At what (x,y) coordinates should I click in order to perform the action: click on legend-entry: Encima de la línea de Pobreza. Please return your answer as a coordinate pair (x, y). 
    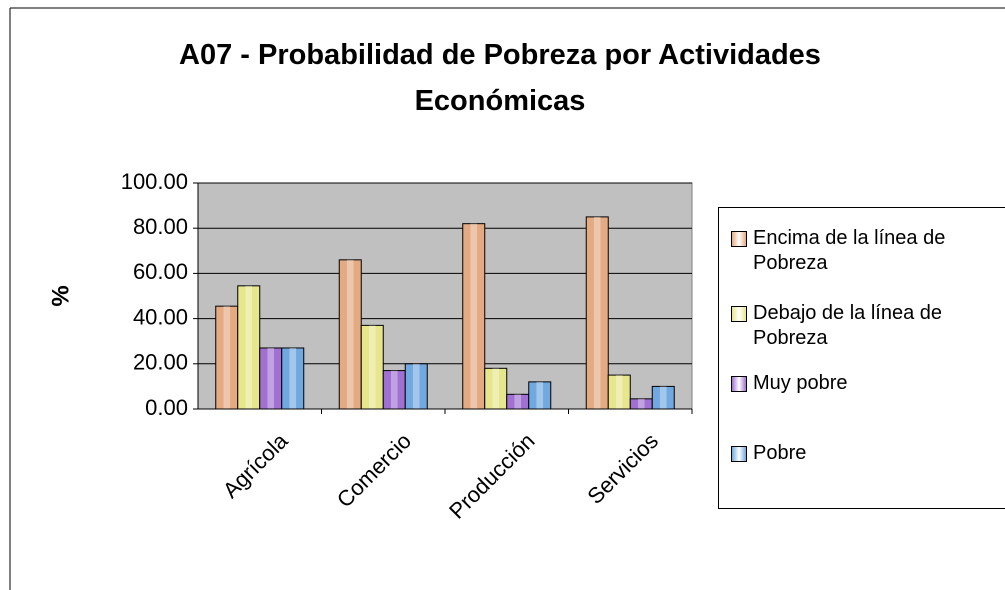
    Looking at the image, I should click on (866, 251).